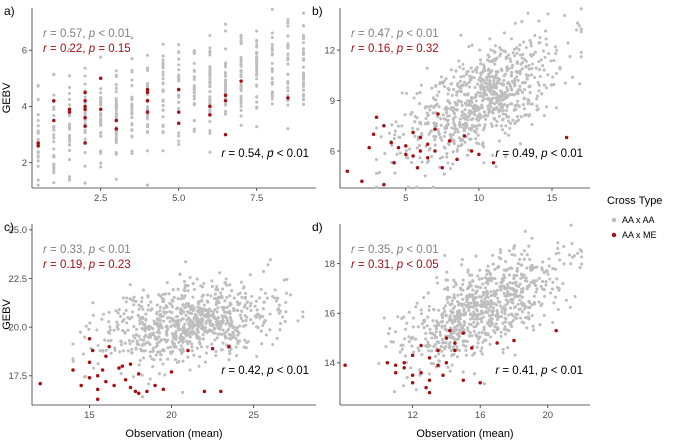 The height and width of the screenshot is (443, 692). What do you see at coordinates (329, 50) in the screenshot?
I see `y-tick-label: 12` at bounding box center [329, 50].